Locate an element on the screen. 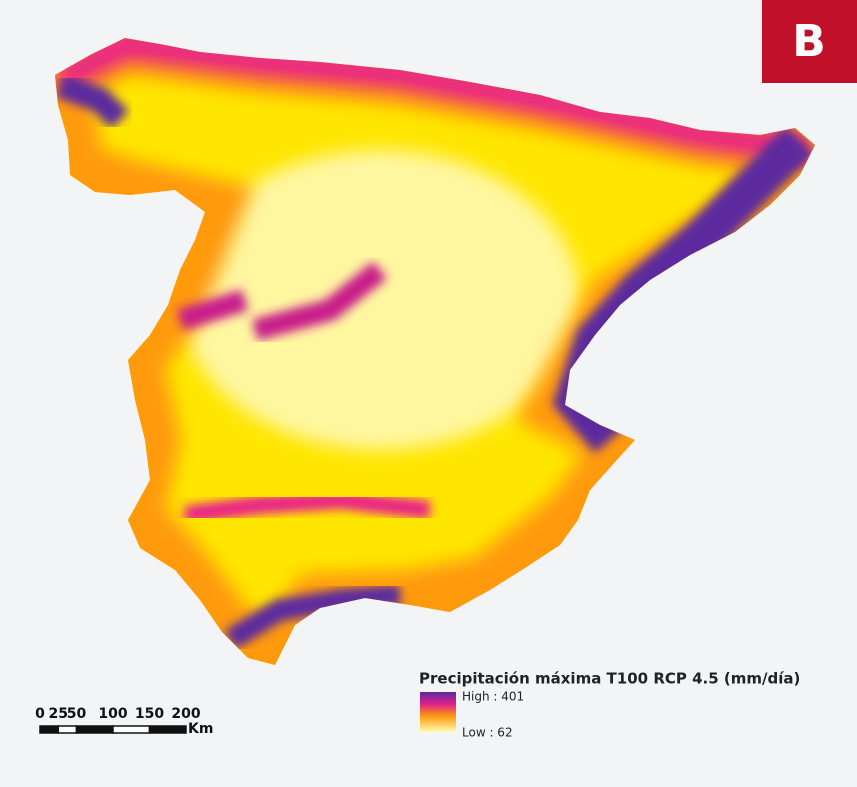 Image resolution: width=857 pixels, height=787 pixels. legend-low: Low : 62 is located at coordinates (487, 733).